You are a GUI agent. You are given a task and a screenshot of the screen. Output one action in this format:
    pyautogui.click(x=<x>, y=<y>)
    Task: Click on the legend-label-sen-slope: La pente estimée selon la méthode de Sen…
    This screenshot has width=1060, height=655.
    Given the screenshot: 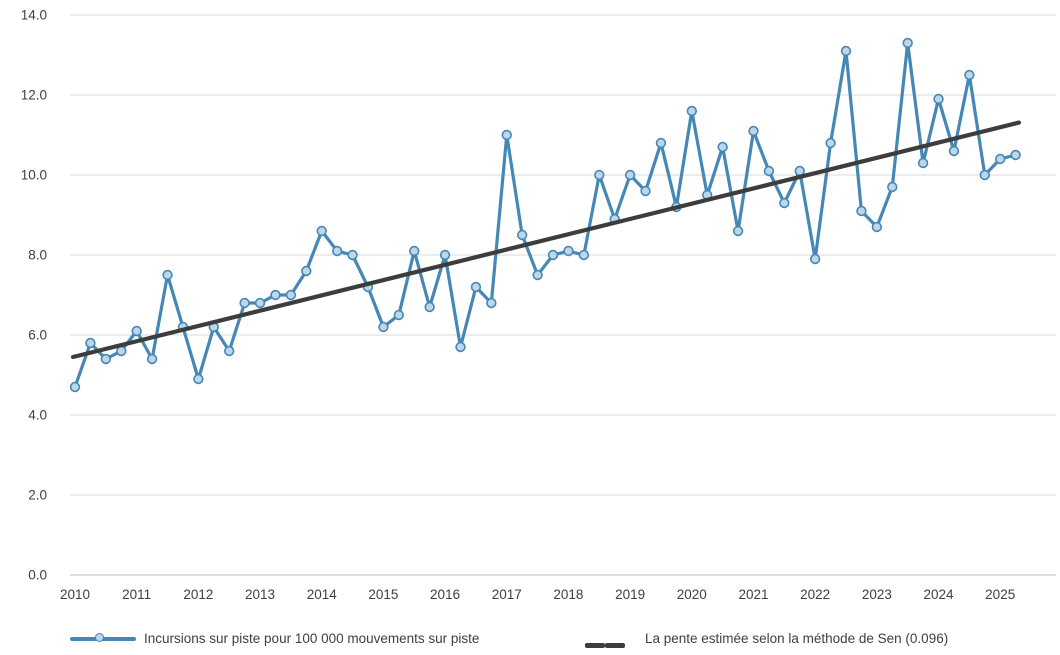 What is the action you would take?
    pyautogui.click(x=797, y=638)
    